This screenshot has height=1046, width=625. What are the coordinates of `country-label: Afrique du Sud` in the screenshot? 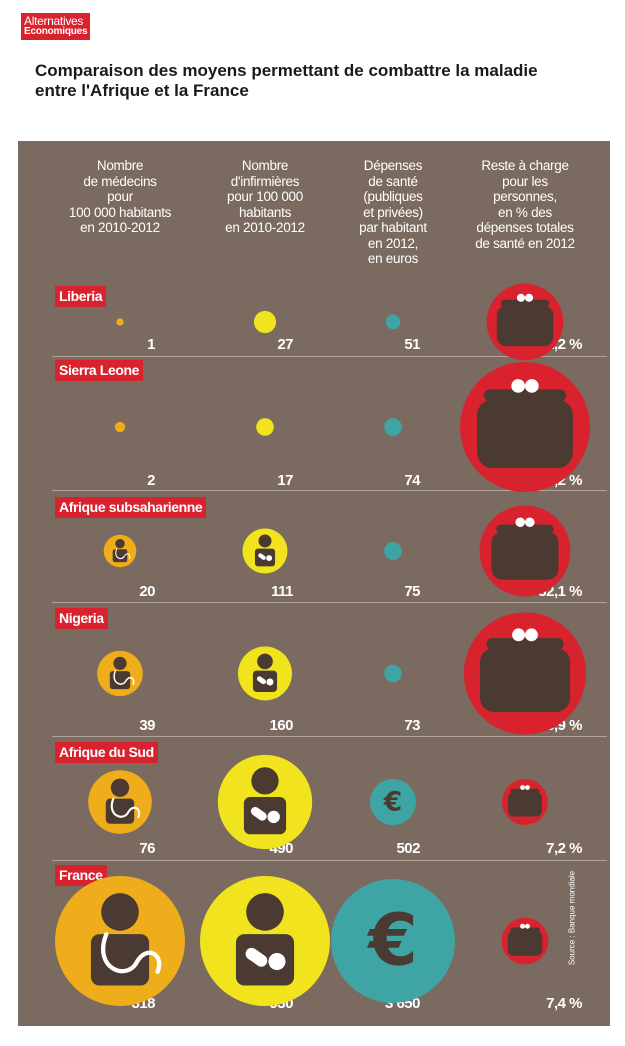 It's located at (106, 752).